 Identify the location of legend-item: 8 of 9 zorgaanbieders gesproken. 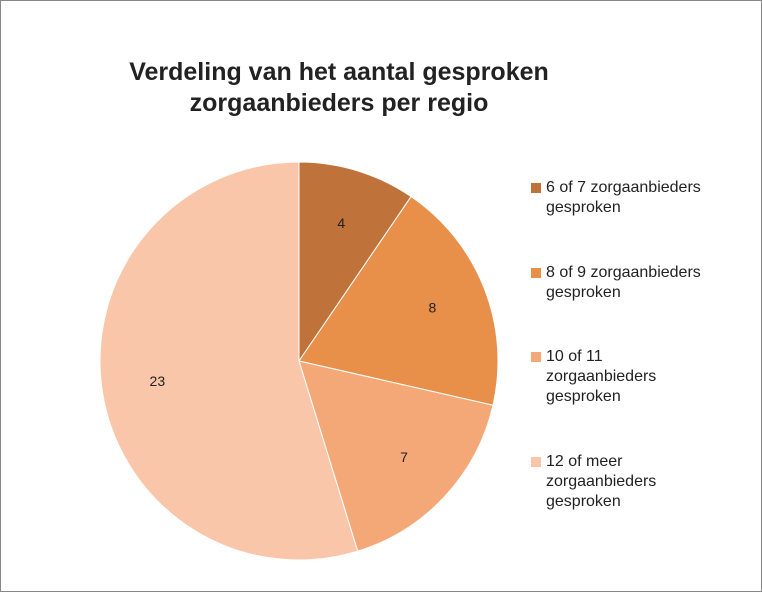
(631, 283).